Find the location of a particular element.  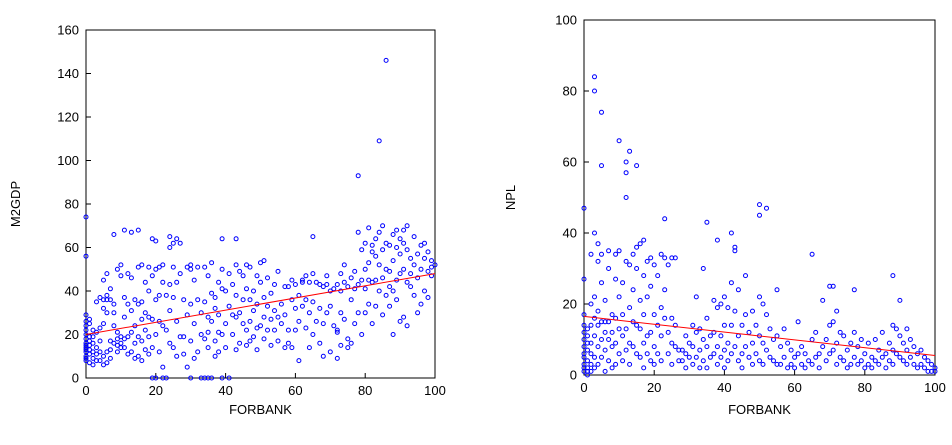

y-tick-label: 100 is located at coordinates (68, 160).